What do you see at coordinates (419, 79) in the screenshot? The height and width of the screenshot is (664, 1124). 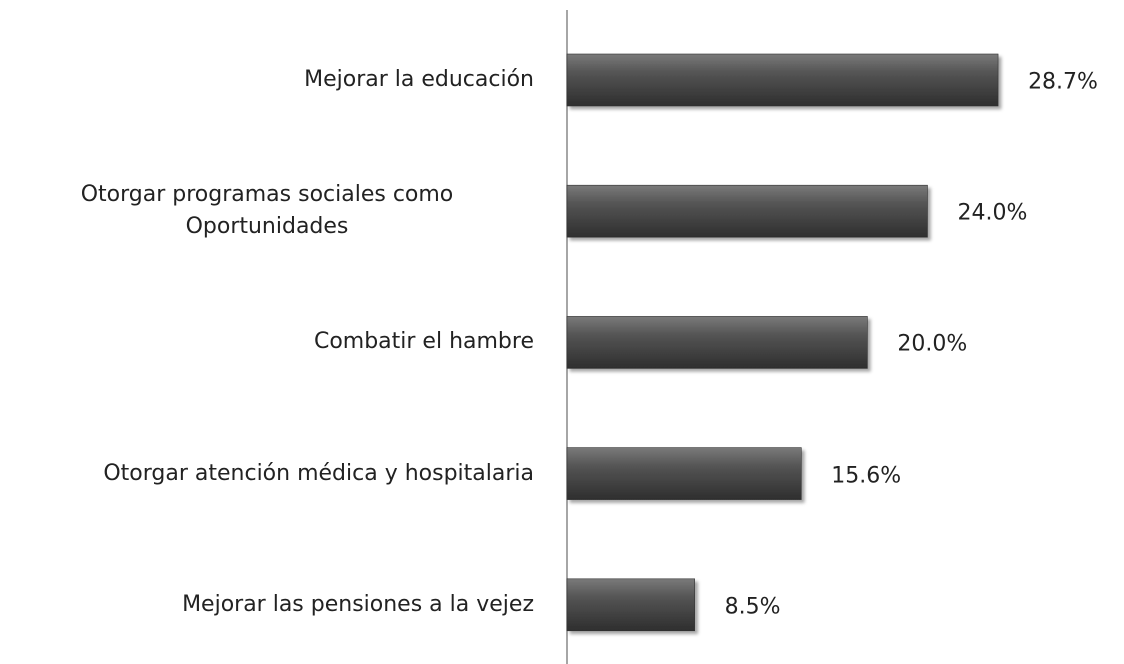 I see `category-label: Mejorar la educación` at bounding box center [419, 79].